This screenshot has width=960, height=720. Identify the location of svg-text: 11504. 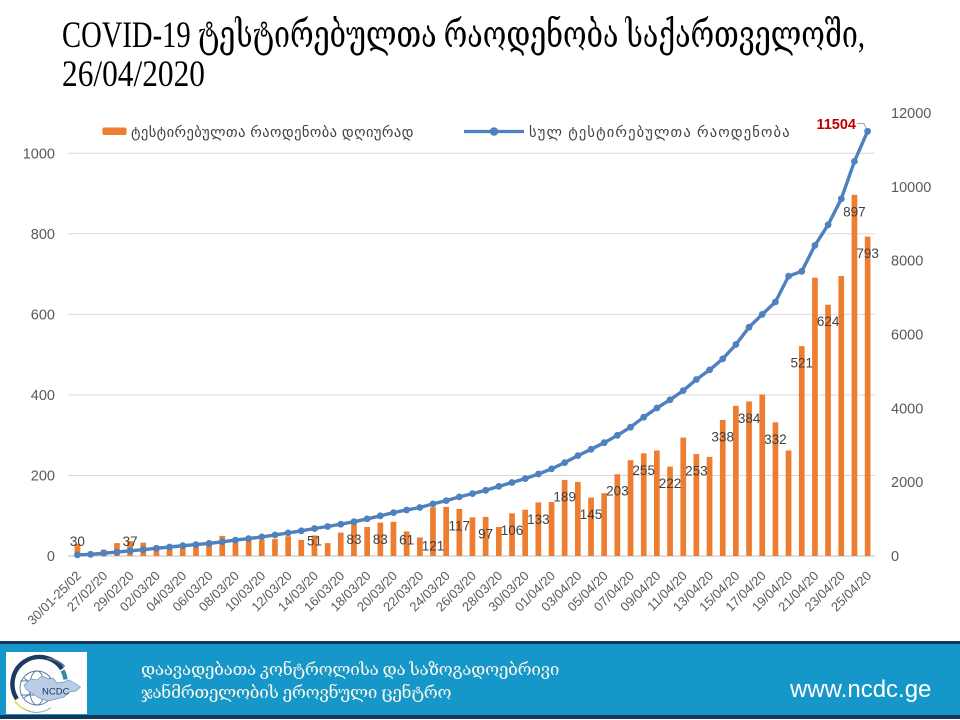
(836, 125).